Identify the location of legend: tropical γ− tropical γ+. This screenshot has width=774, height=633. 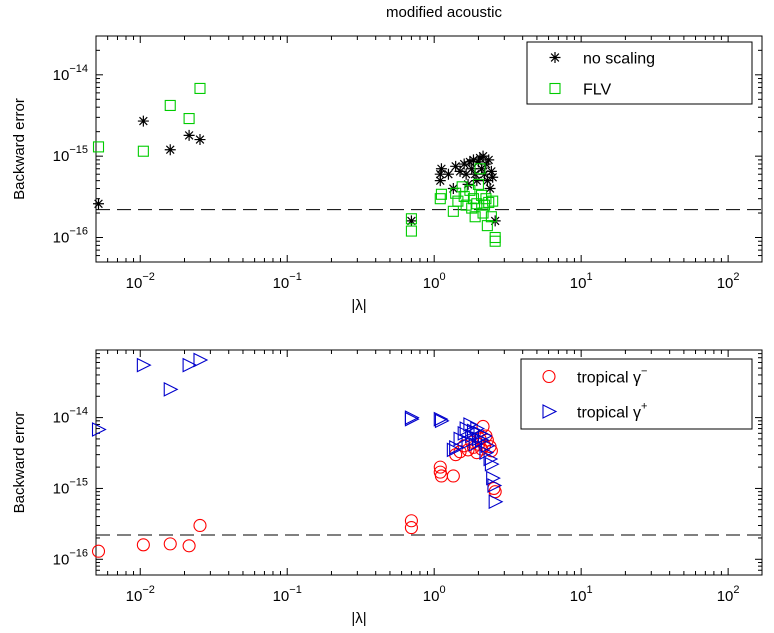
(636, 394).